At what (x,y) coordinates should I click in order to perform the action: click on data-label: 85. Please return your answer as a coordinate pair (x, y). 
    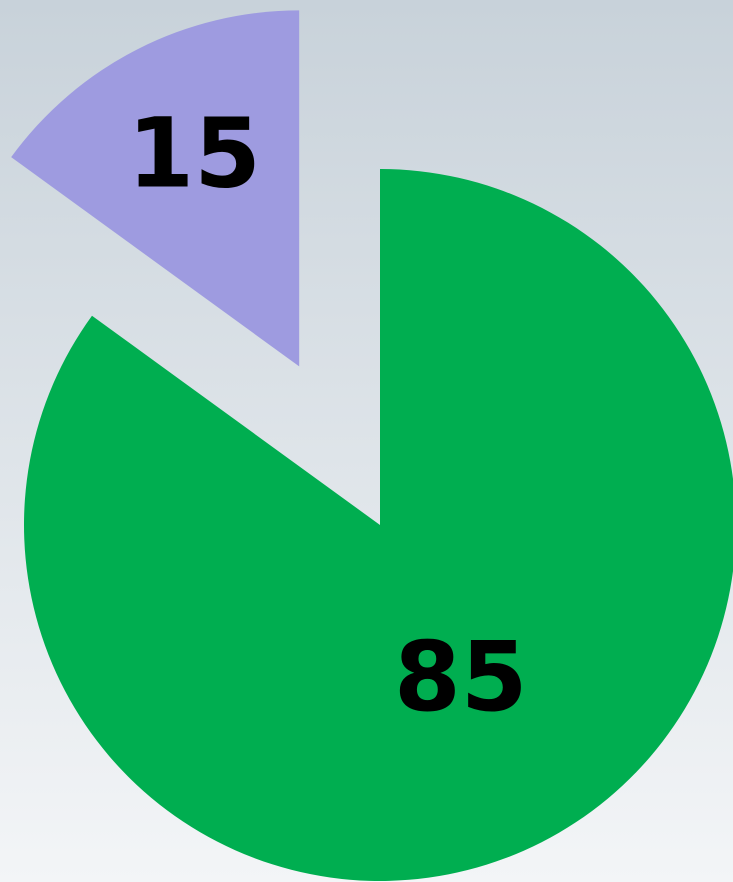
    Looking at the image, I should click on (461, 677).